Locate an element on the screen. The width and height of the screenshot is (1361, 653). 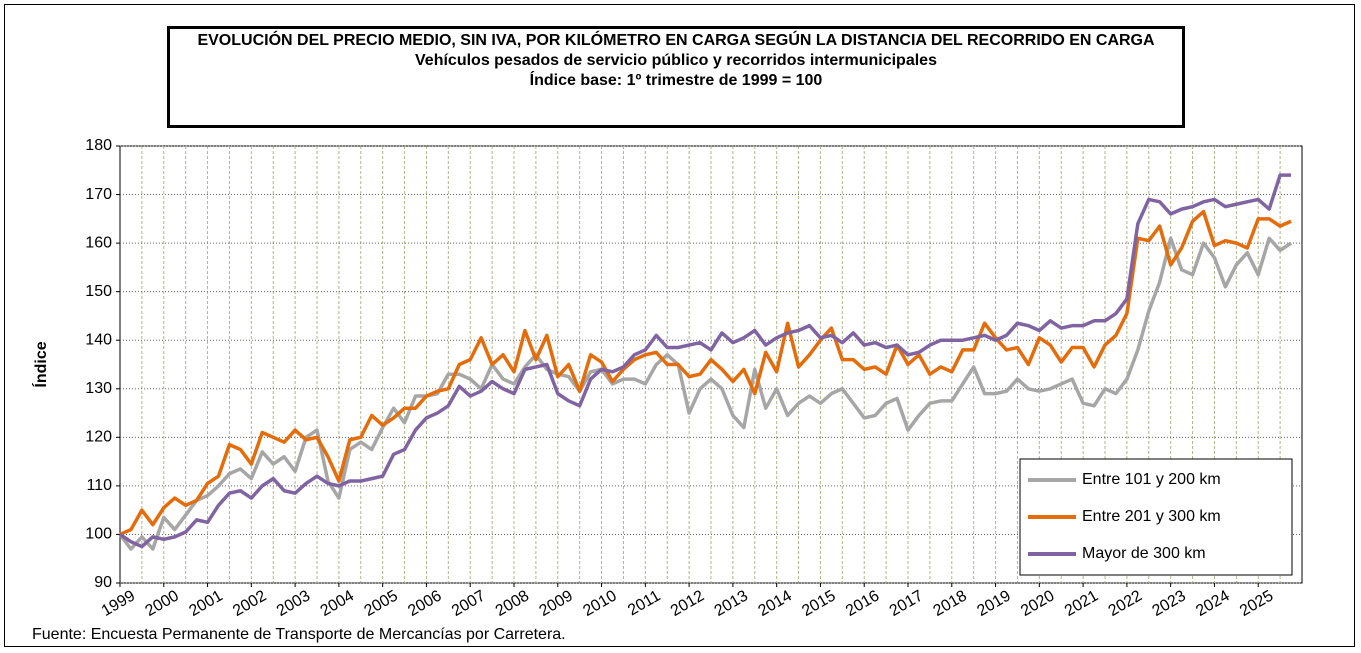
x-tick-label: 2014 is located at coordinates (774, 603).